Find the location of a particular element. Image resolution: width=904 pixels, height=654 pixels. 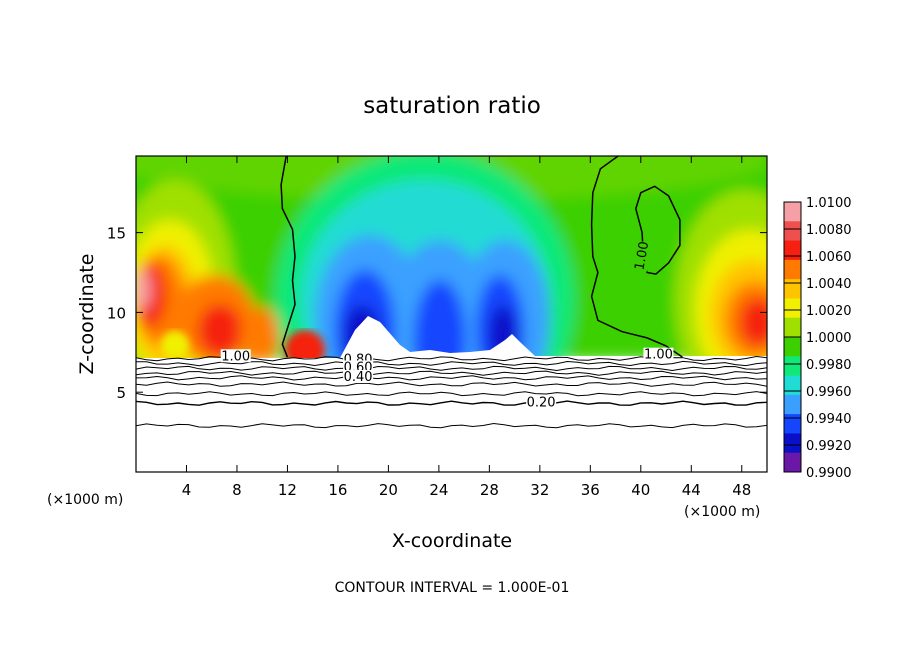

x-tick-label: 48 is located at coordinates (741, 490).